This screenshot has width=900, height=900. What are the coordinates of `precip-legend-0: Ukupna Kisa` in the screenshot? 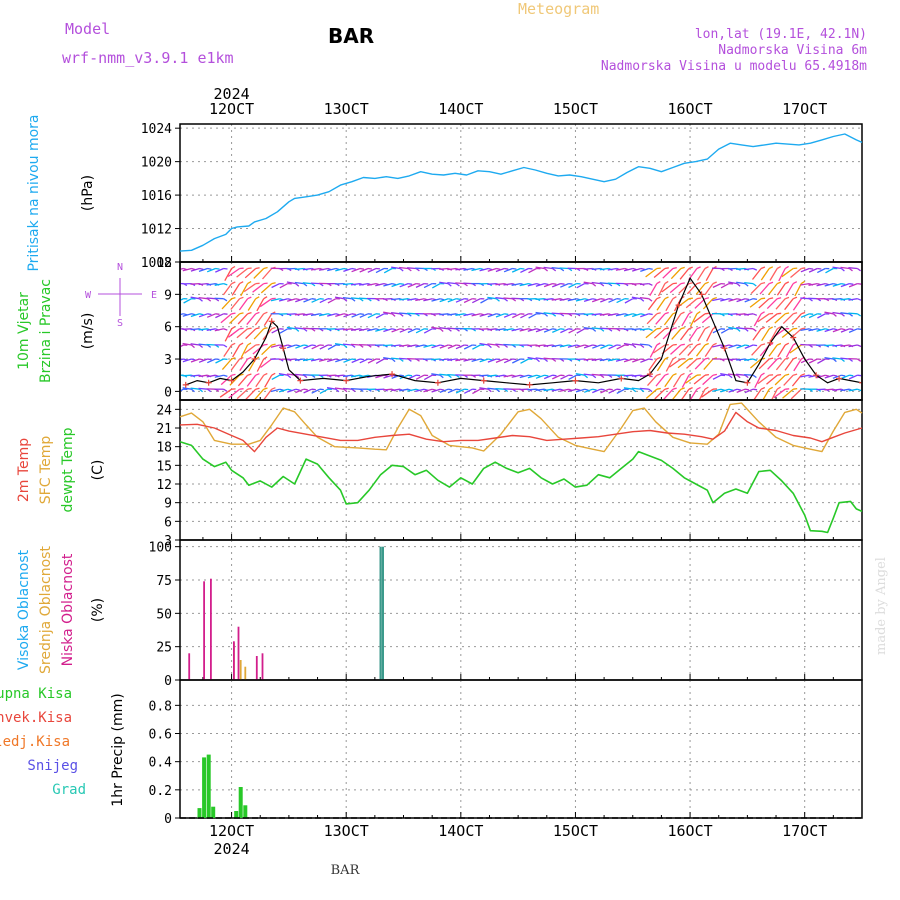 It's located at (36, 694).